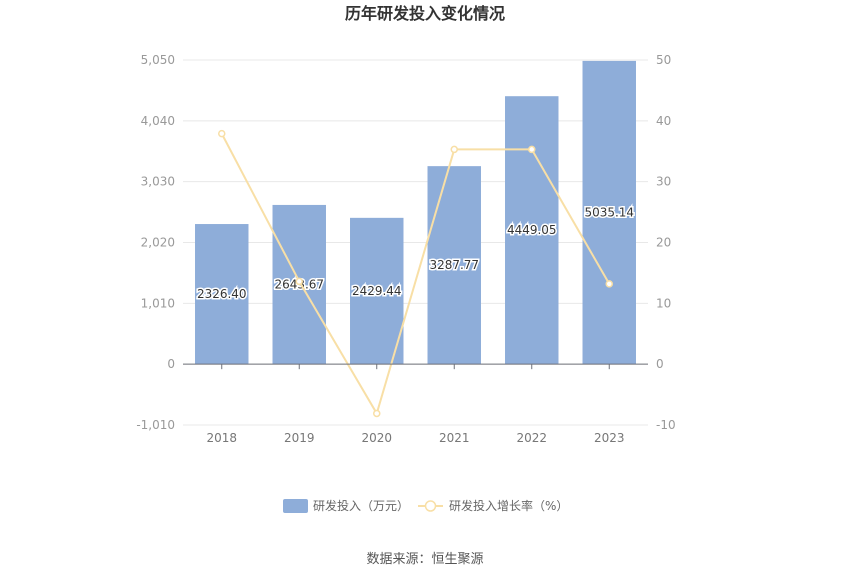 The height and width of the screenshot is (574, 850). What do you see at coordinates (361, 505) in the screenshot?
I see `legend-bar-label: 研发投入（万元）` at bounding box center [361, 505].